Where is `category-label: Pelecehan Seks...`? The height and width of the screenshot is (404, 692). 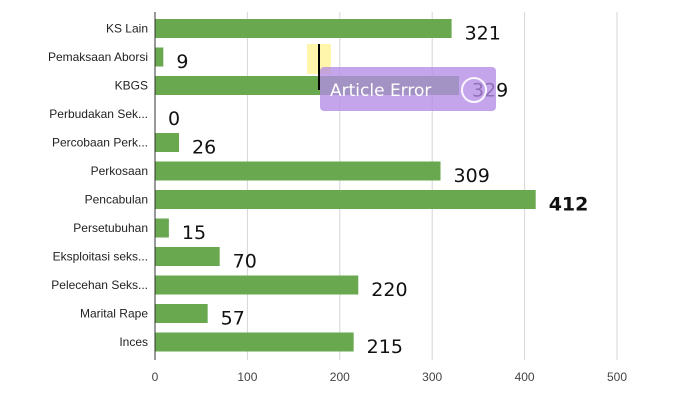
category-label: Pelecehan Seks... is located at coordinates (99, 285).